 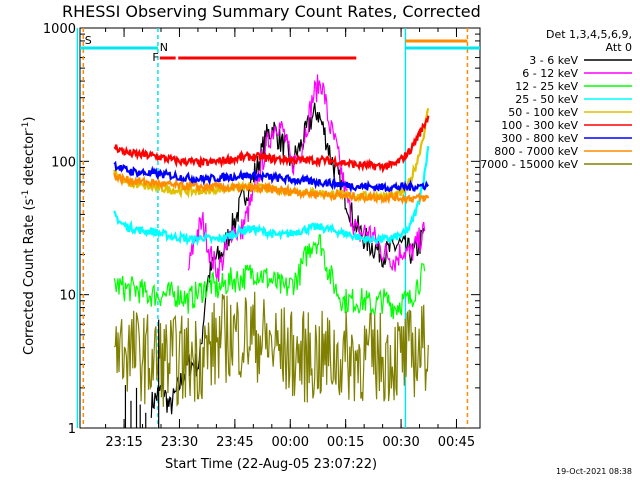 What do you see at coordinates (529, 164) in the screenshot?
I see `legend-entry: 7000 - 15000 keV` at bounding box center [529, 164].